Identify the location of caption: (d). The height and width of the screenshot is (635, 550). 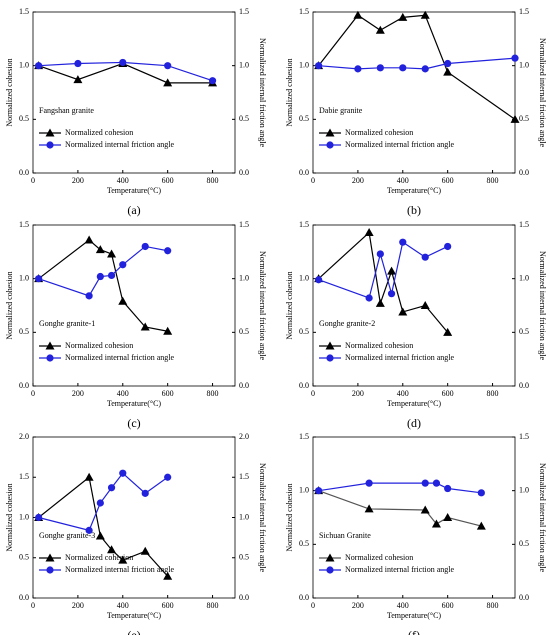
(414, 423).